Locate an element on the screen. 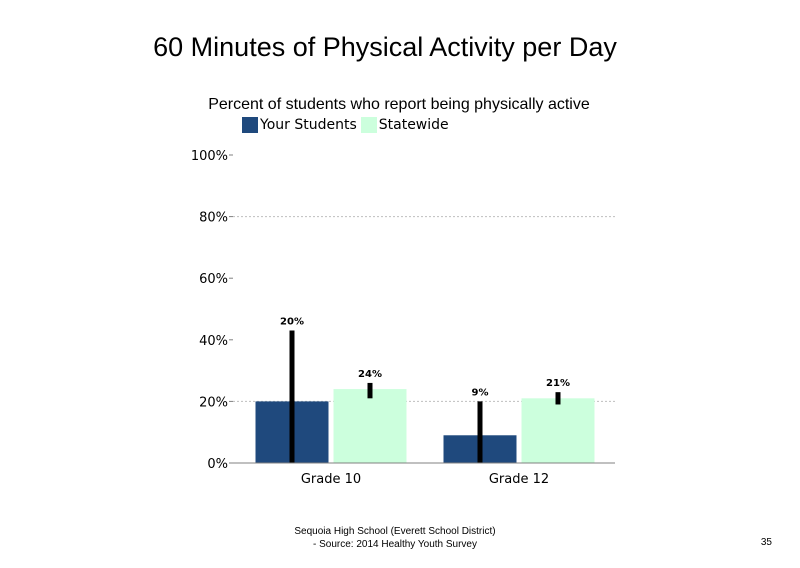 The height and width of the screenshot is (568, 800). legend-swatch-statewide is located at coordinates (368, 125).